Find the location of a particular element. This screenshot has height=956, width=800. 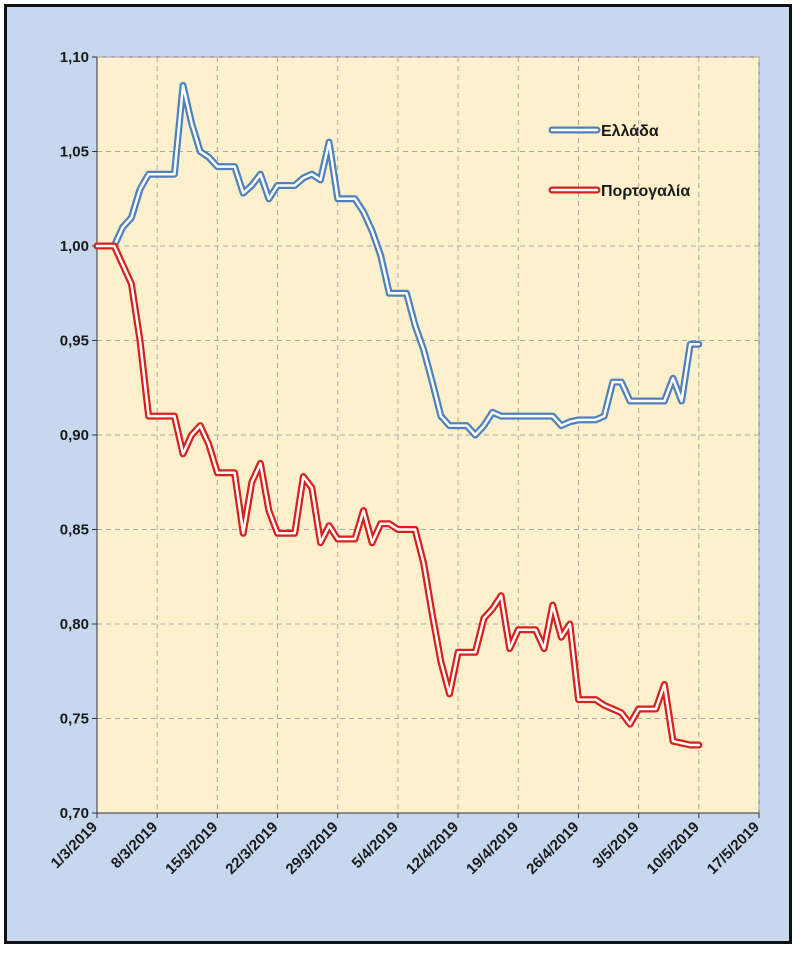

x-tick-label: 10/5/2019 is located at coordinates (673, 848).